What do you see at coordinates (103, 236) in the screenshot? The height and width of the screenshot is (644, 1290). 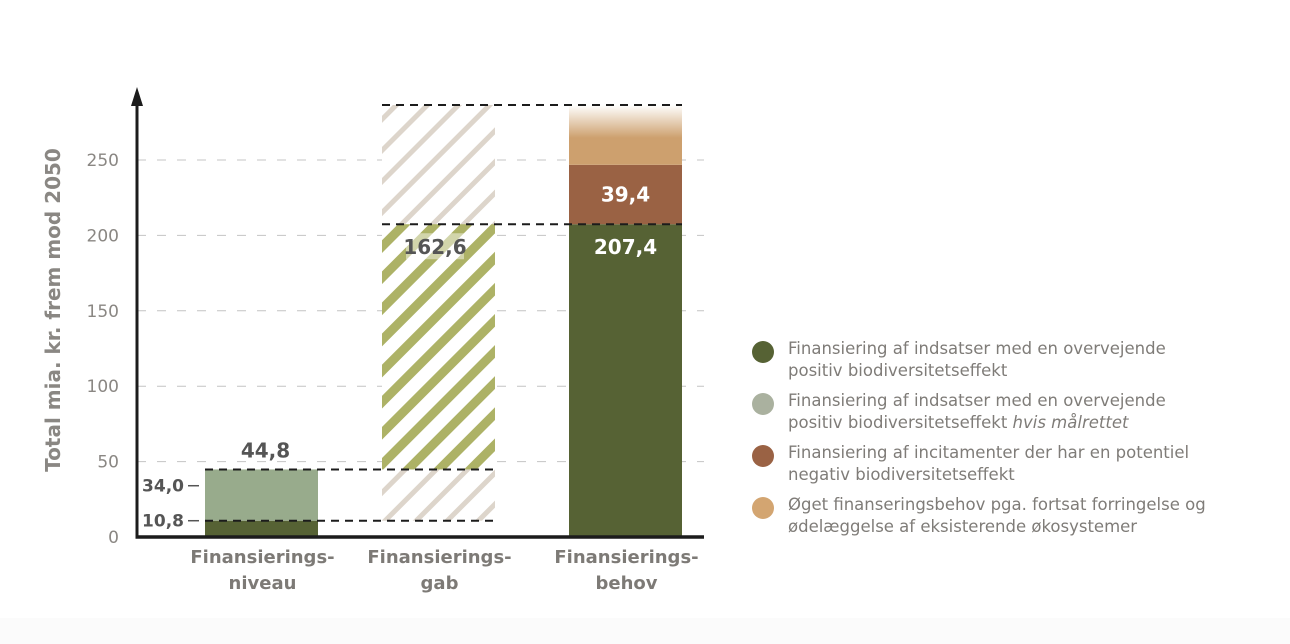 I see `y-tick-label: 200` at bounding box center [103, 236].